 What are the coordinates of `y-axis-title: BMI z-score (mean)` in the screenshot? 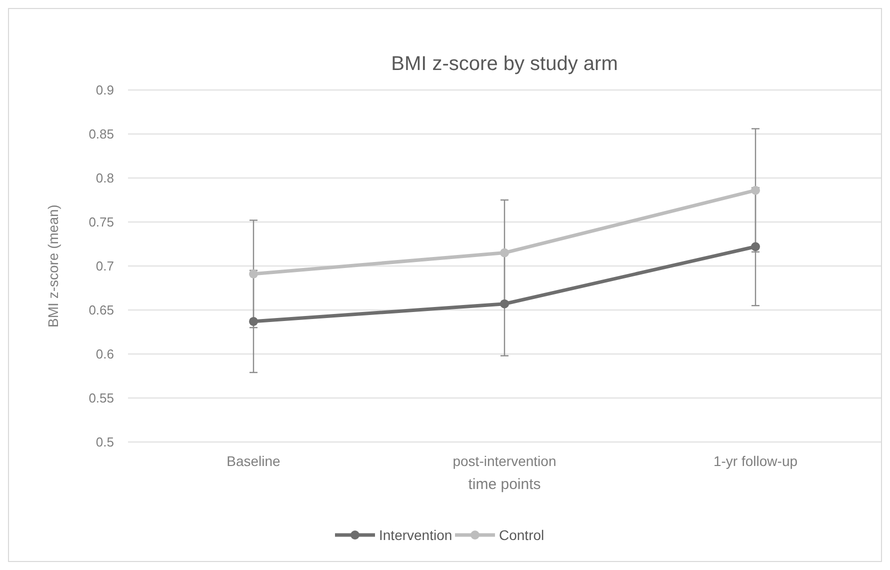 It's located at (53, 266).